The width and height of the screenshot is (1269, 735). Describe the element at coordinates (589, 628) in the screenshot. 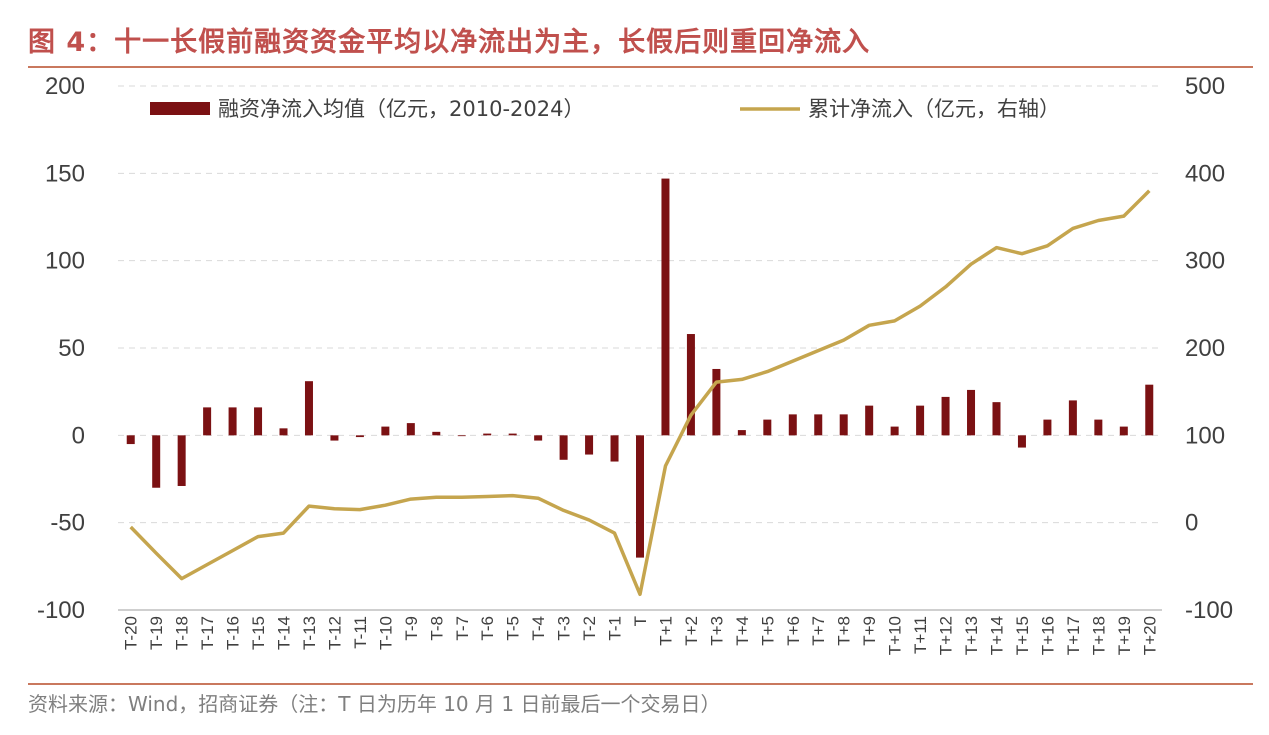

I see `x-tick-label: T-2` at that location.